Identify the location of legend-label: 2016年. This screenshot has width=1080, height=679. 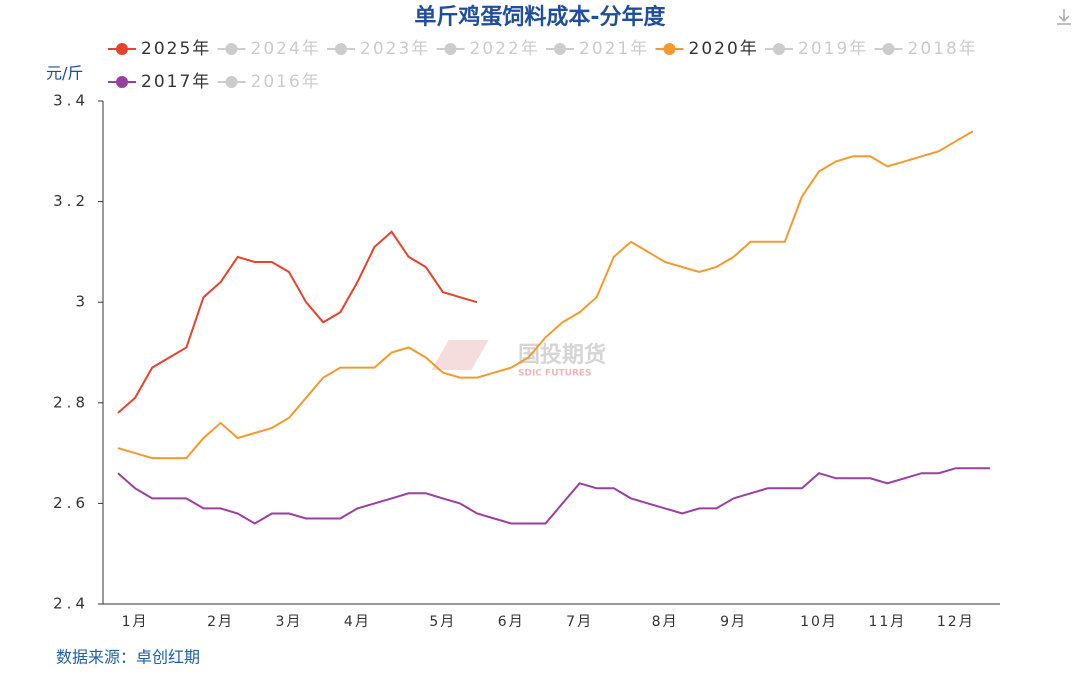
(286, 82).